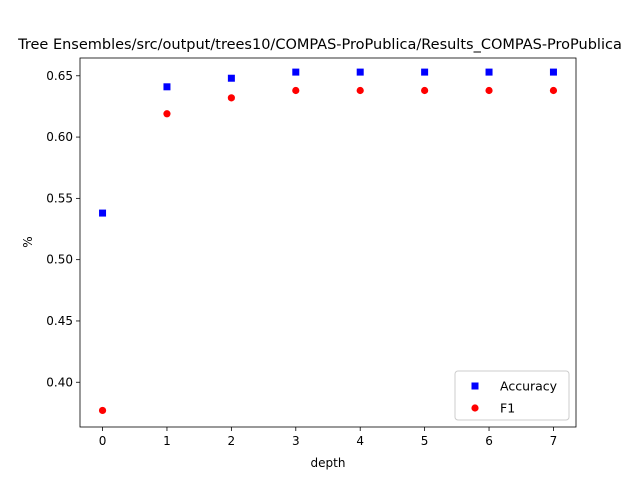  Describe the element at coordinates (475, 386) in the screenshot. I see `legend-marker-accuracy` at that location.